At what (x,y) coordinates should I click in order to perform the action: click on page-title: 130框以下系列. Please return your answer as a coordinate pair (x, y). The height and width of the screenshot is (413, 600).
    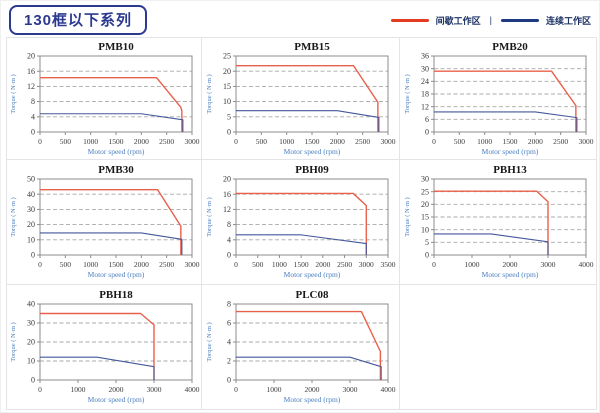
    Looking at the image, I should click on (78, 20).